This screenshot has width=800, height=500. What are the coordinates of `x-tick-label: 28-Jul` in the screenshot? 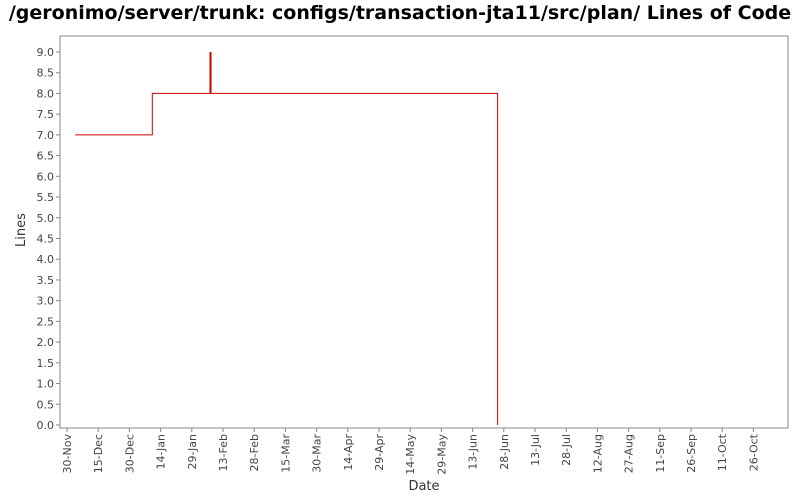 It's located at (566, 450).